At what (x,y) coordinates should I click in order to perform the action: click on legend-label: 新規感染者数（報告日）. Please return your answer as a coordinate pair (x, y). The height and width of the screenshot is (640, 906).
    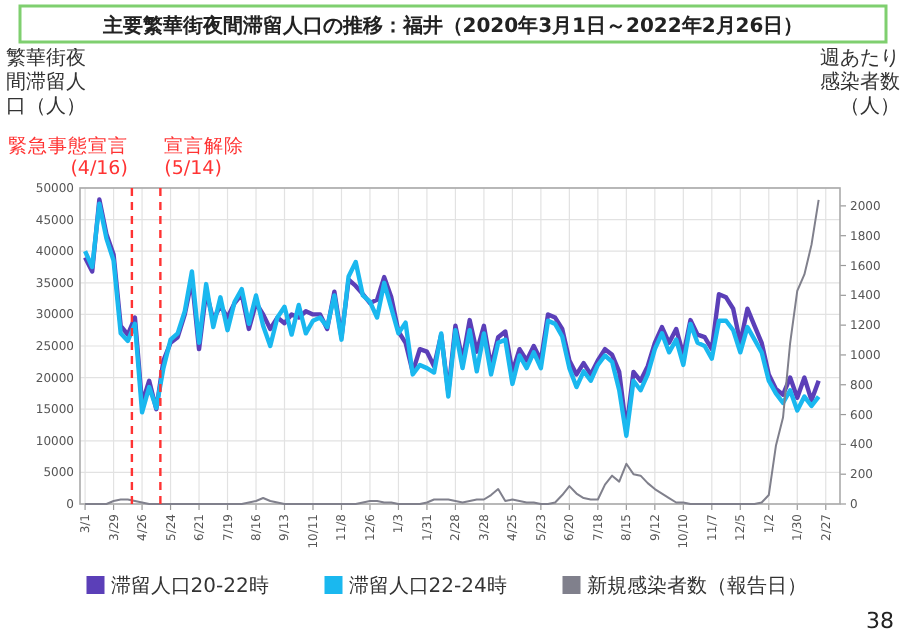
    Looking at the image, I should click on (696, 586).